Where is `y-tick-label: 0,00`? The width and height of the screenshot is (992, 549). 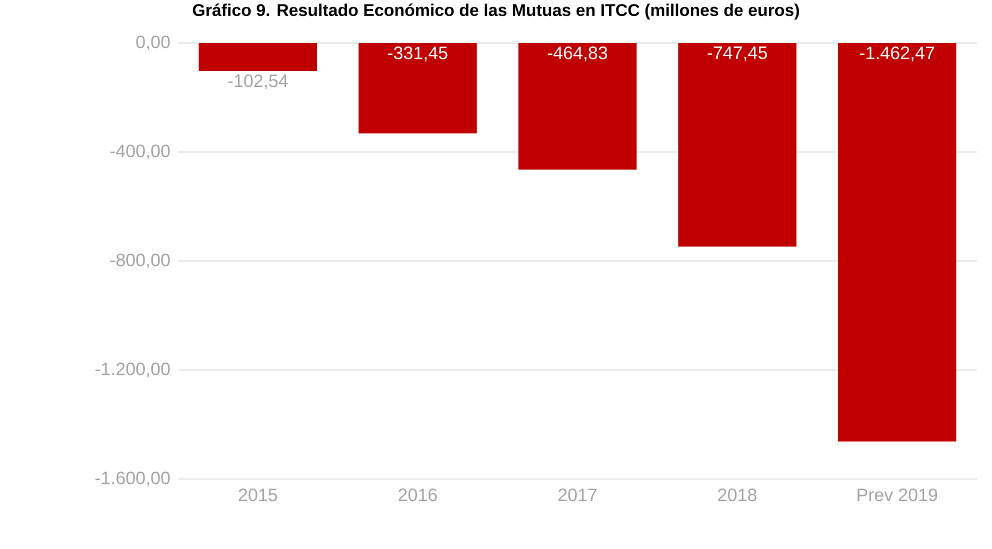
y-tick-label: 0,00 is located at coordinates (153, 43).